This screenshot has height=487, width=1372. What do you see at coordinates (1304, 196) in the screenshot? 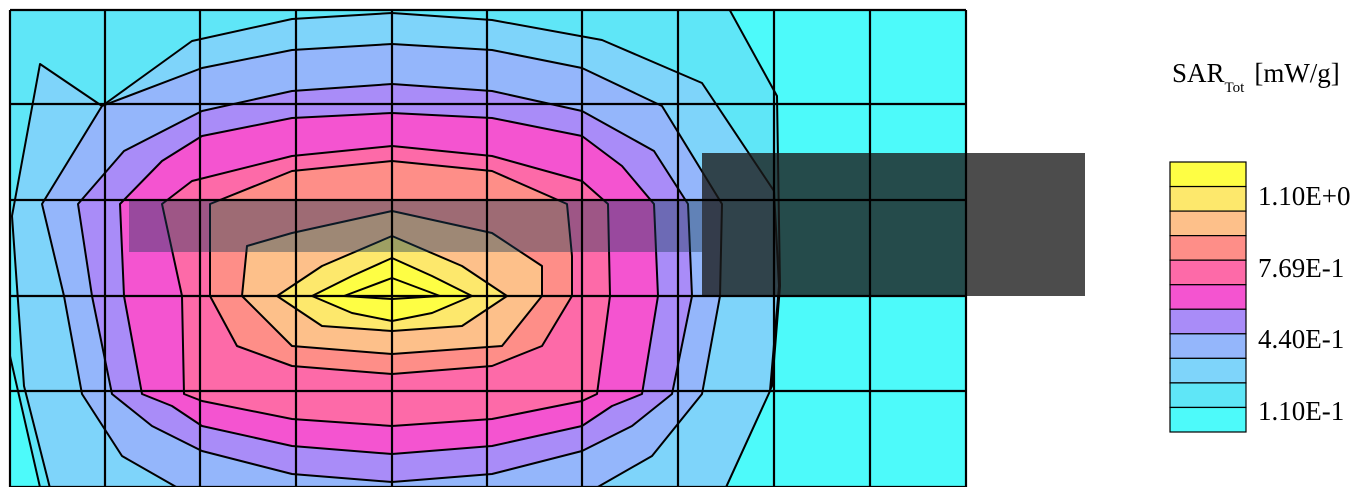
I see `colorbar-tick-label: 1.10E+0` at bounding box center [1304, 196].